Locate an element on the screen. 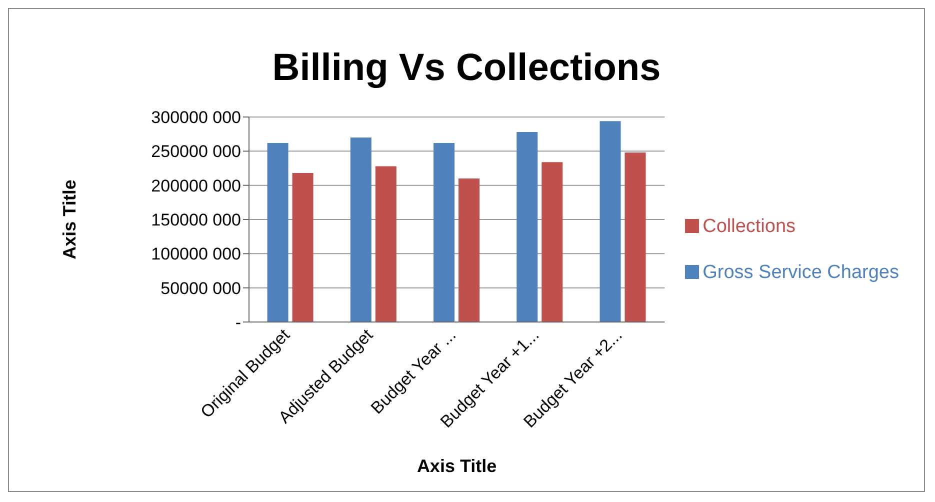 The width and height of the screenshot is (935, 502). y-tick-label: 200000 000 is located at coordinates (196, 186).